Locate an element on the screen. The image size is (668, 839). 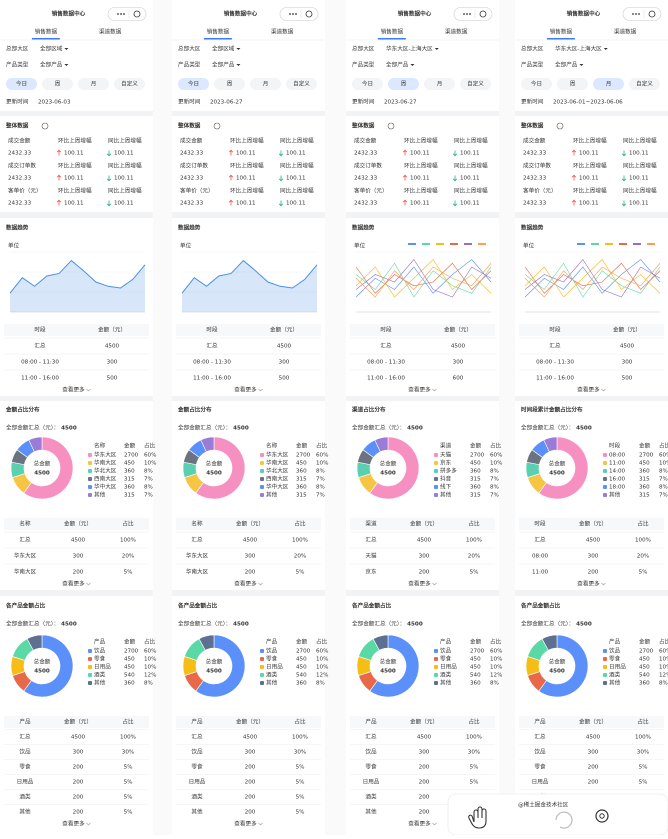
hand-icon is located at coordinates (477, 817).